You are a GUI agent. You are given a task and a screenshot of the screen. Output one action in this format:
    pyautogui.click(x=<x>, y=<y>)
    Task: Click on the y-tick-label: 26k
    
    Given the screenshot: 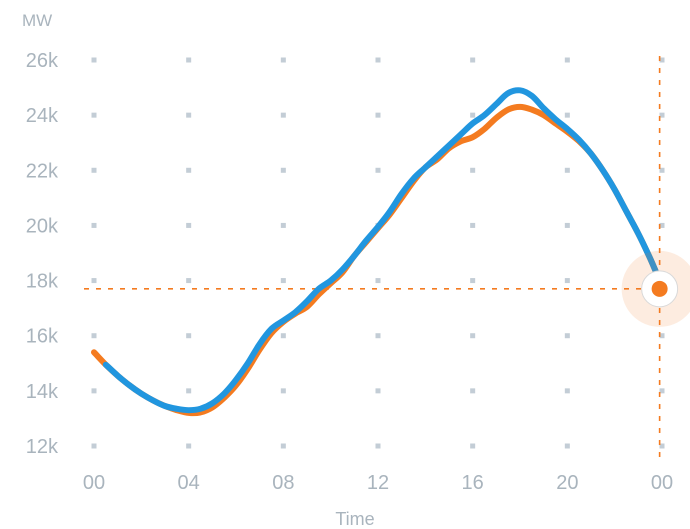 What is the action you would take?
    pyautogui.click(x=42, y=61)
    